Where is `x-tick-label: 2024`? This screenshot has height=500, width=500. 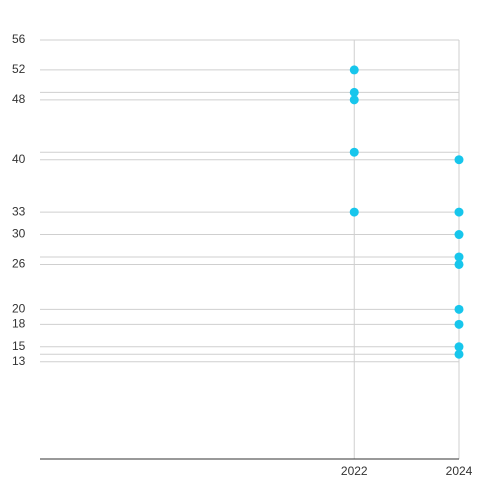 x-tick-label: 2024 is located at coordinates (459, 471).